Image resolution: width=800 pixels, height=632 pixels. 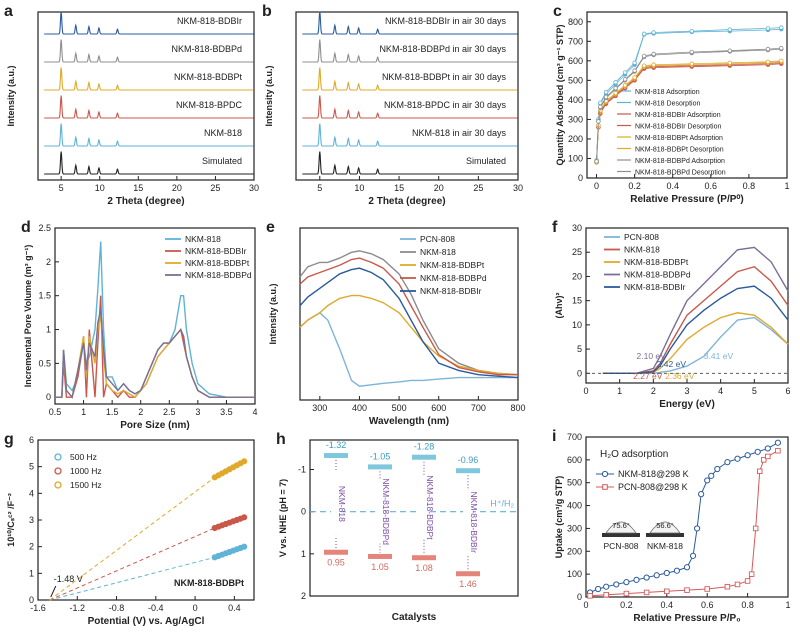 What do you see at coordinates (684, 517) in the screenshot?
I see `isotherm-line` at bounding box center [684, 517].